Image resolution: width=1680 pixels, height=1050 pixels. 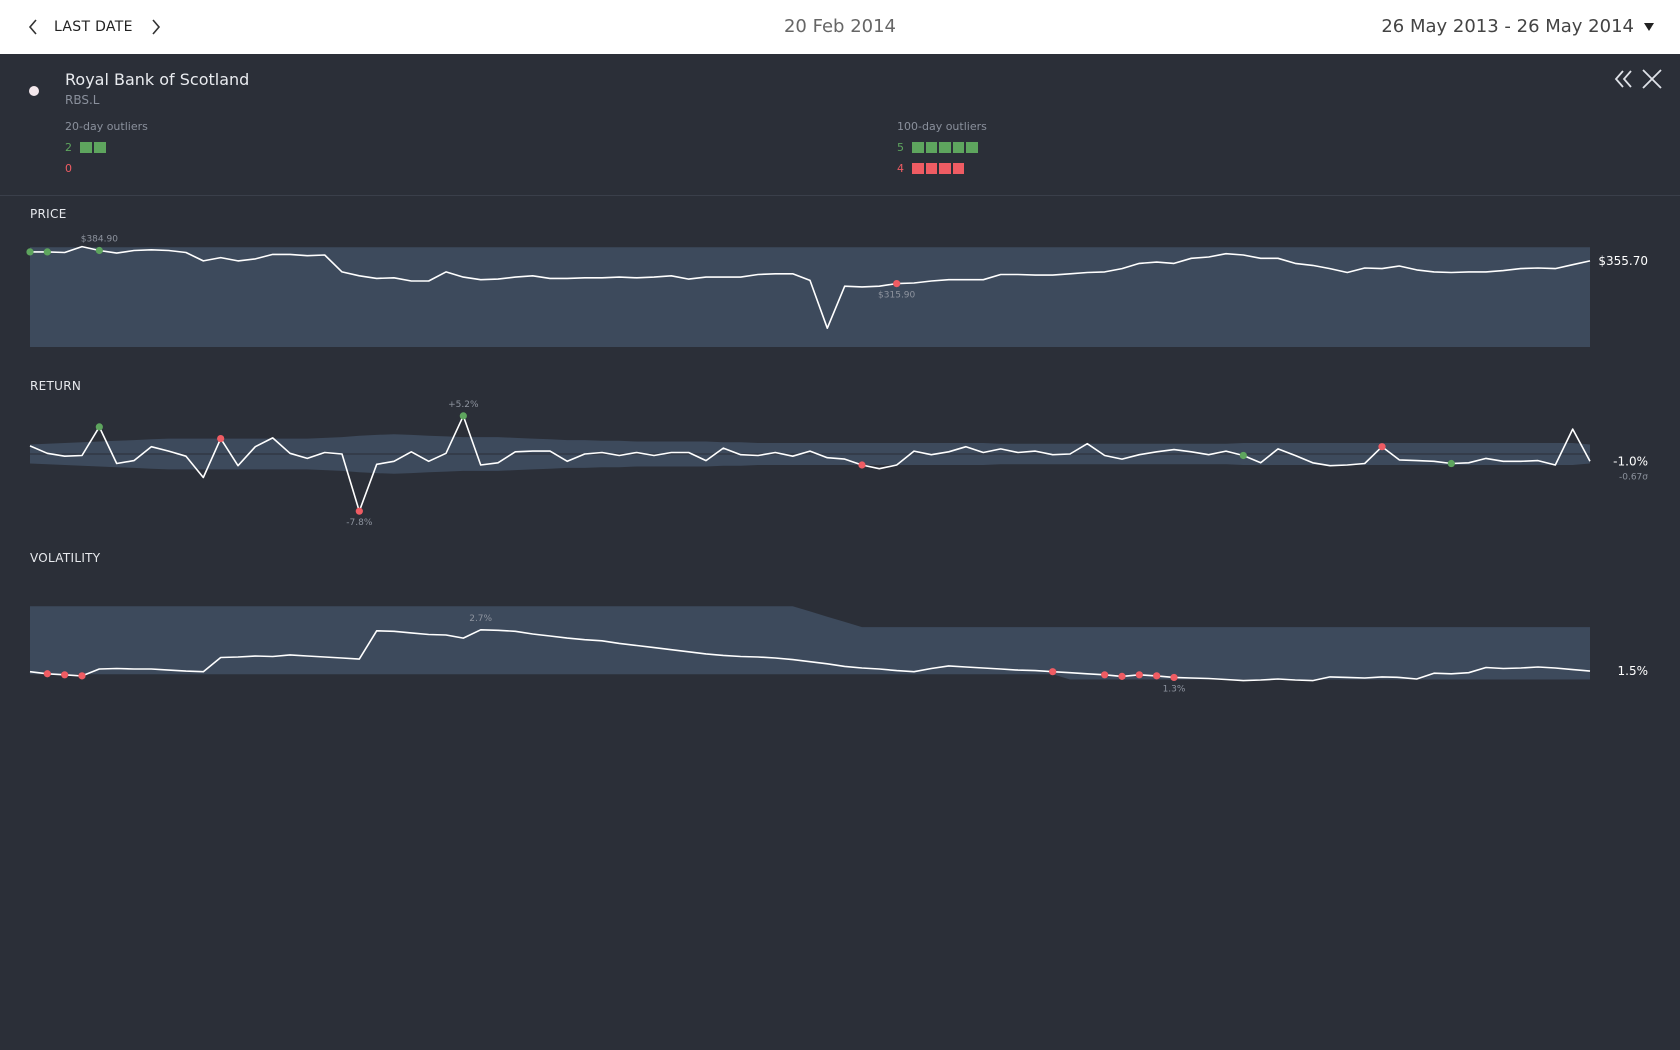 I want to click on chevron-right-icon, so click(x=156, y=27).